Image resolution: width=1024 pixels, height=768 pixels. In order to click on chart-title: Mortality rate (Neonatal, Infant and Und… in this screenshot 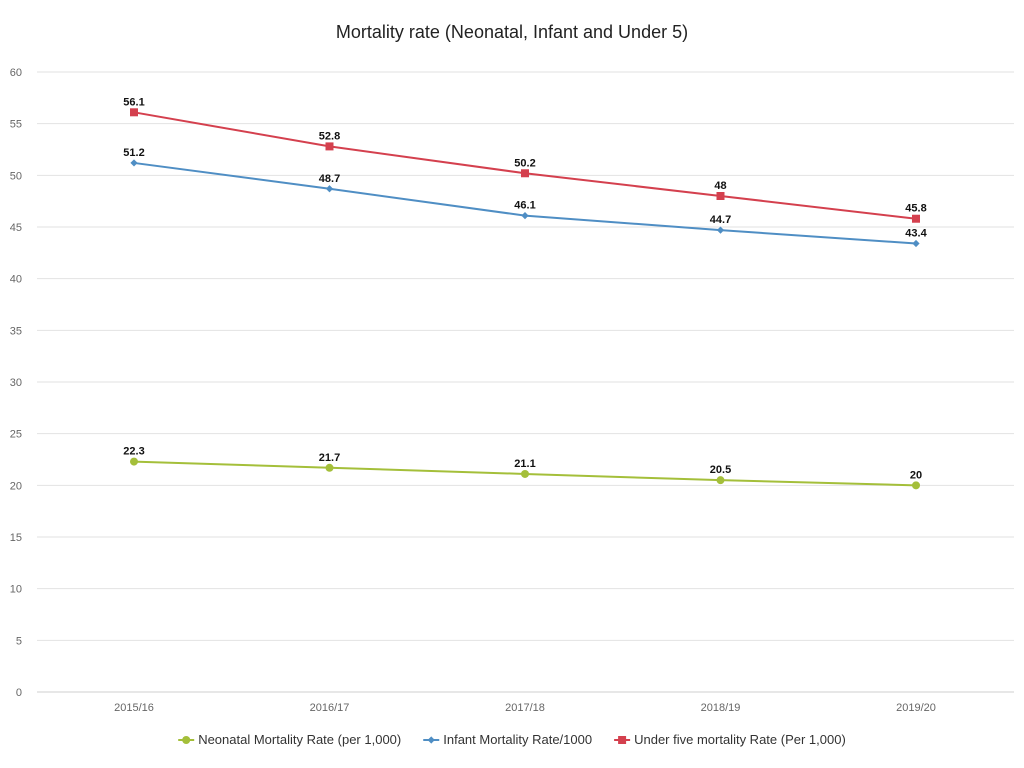, I will do `click(512, 32)`.